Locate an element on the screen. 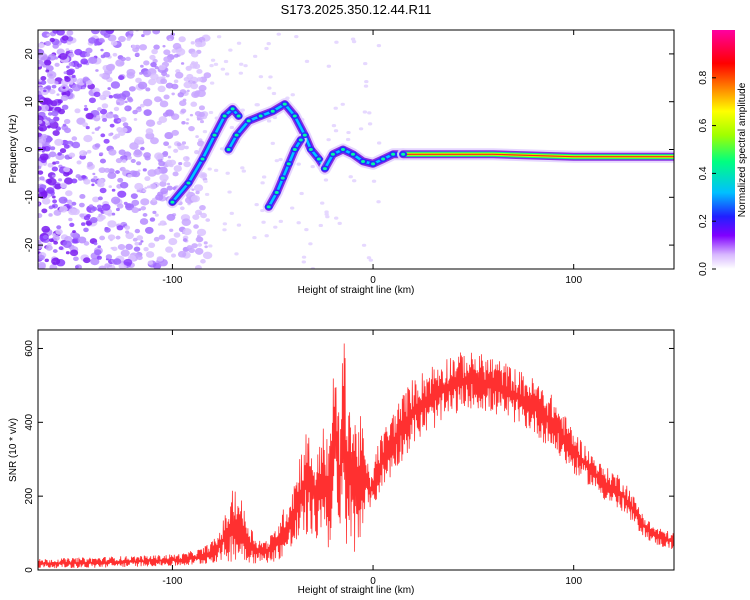 The height and width of the screenshot is (600, 750). y-tick-label: 10 is located at coordinates (29, 102).